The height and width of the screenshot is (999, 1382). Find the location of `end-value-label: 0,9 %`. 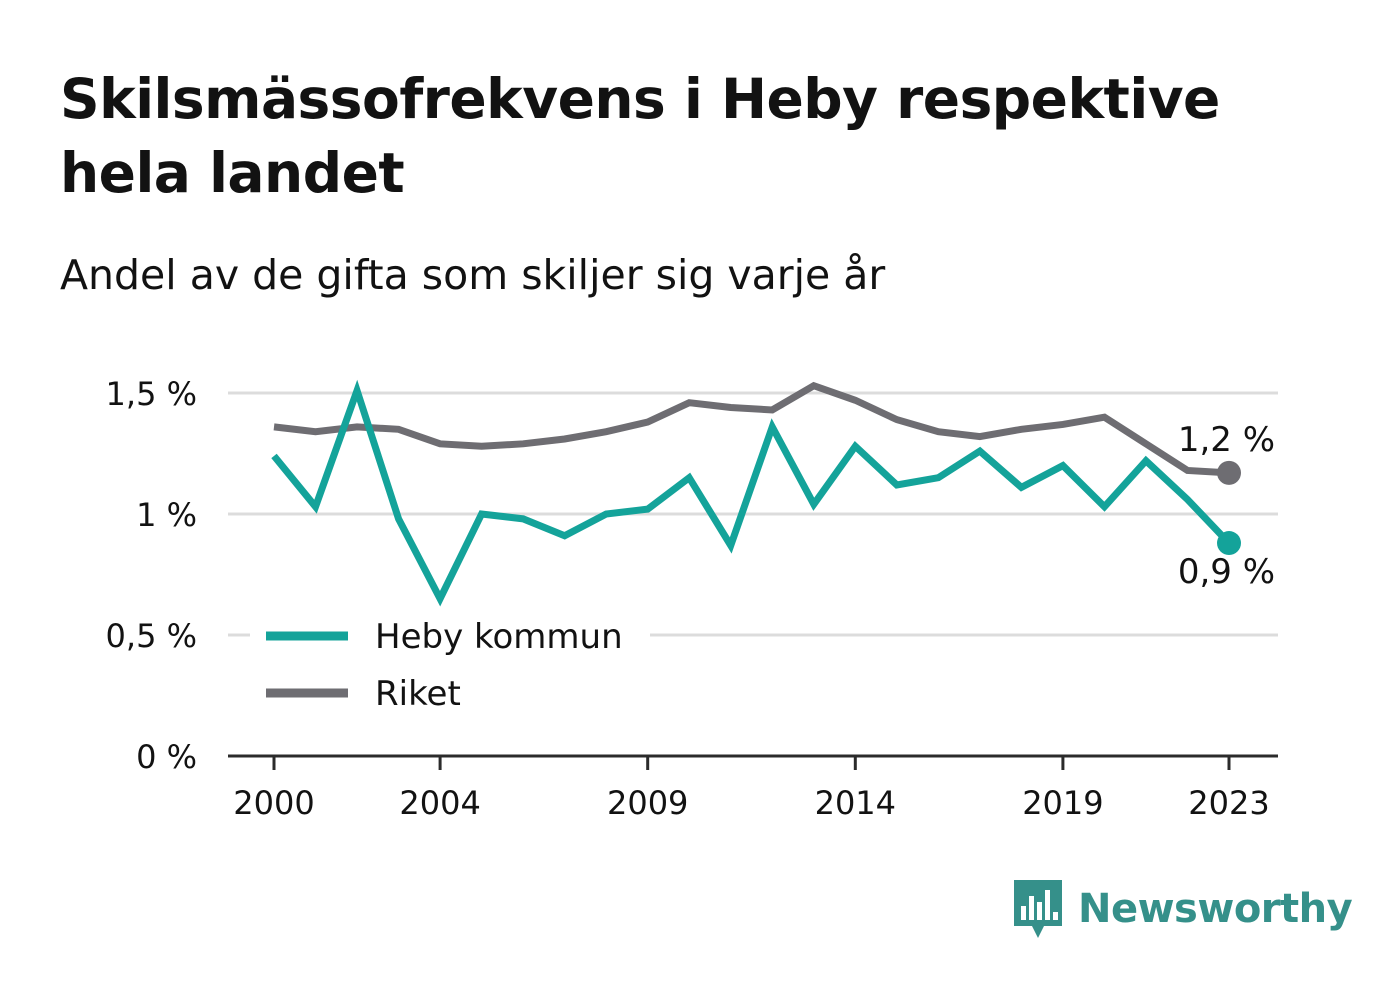

end-value-label: 0,9 % is located at coordinates (1226, 572).